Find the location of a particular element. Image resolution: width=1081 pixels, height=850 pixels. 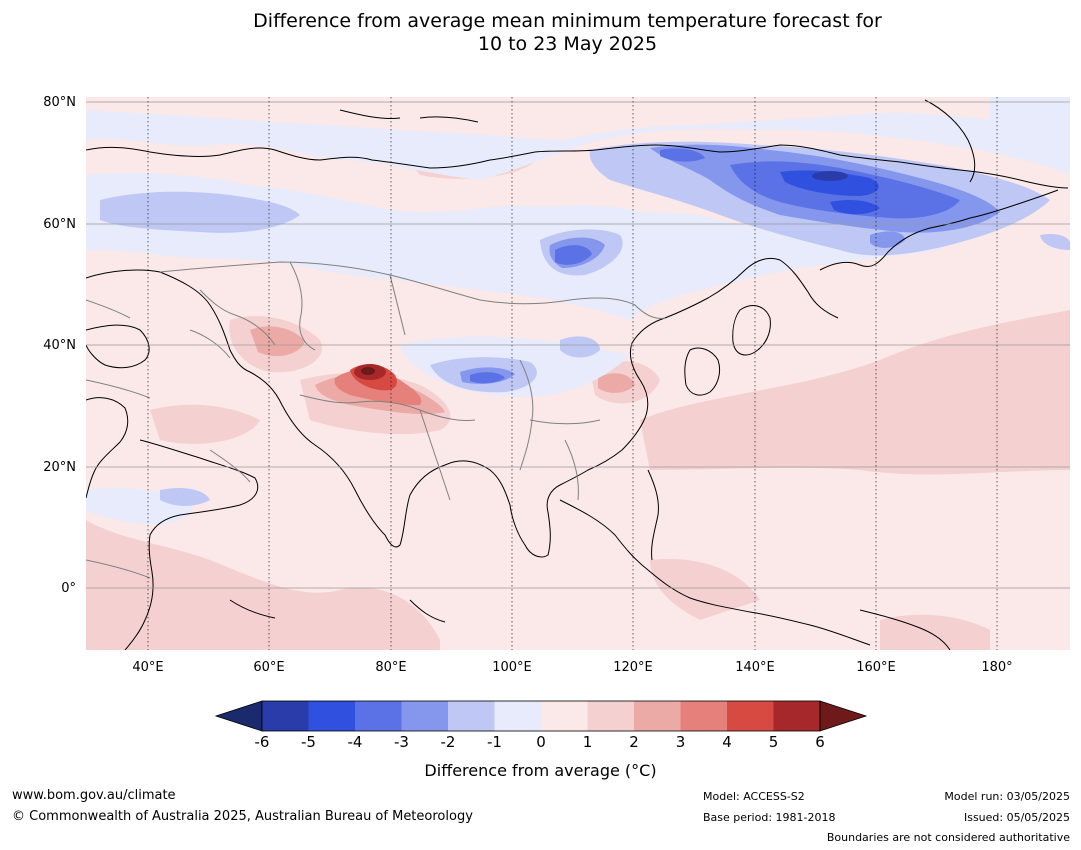

colorbar-extend-low is located at coordinates (238, 716).